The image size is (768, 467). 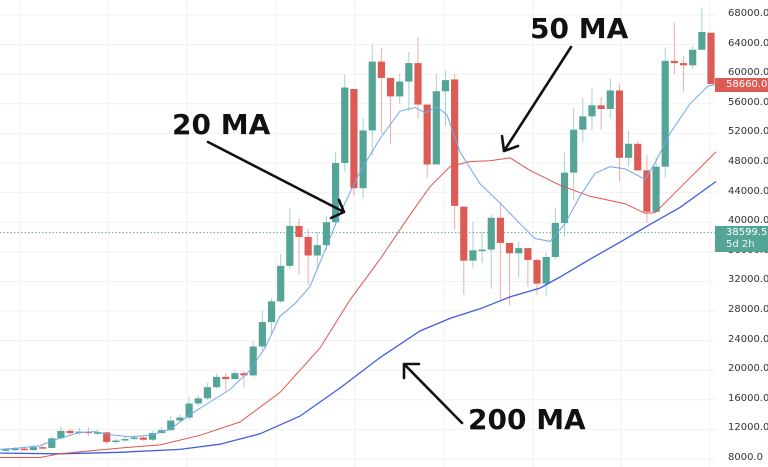 I want to click on price-tick-label: 16000.0, so click(x=748, y=398).